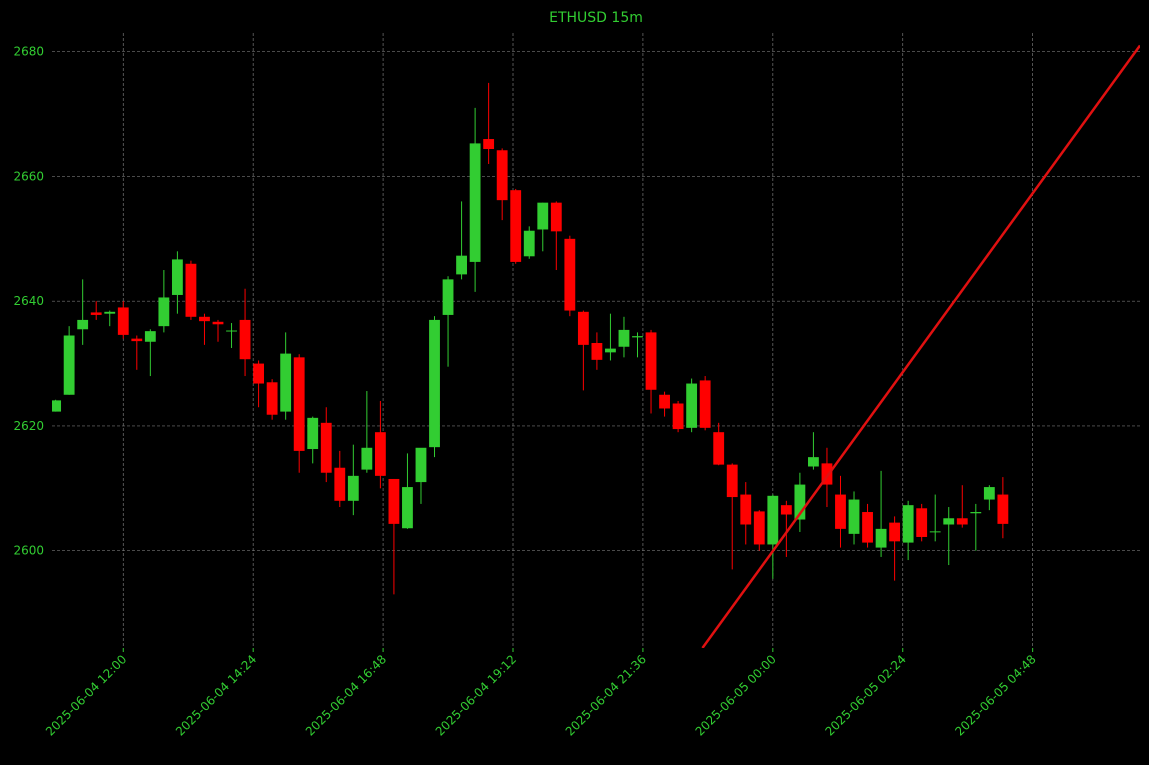 This screenshot has height=765, width=1149. Describe the element at coordinates (736, 695) in the screenshot. I see `x-tick-label: 2025-06-05 00:00` at that location.